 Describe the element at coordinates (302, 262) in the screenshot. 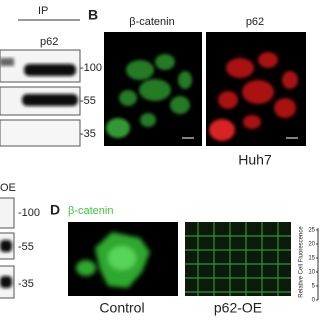

I see `axis-label: Relative Cell Fluorescence` at that location.